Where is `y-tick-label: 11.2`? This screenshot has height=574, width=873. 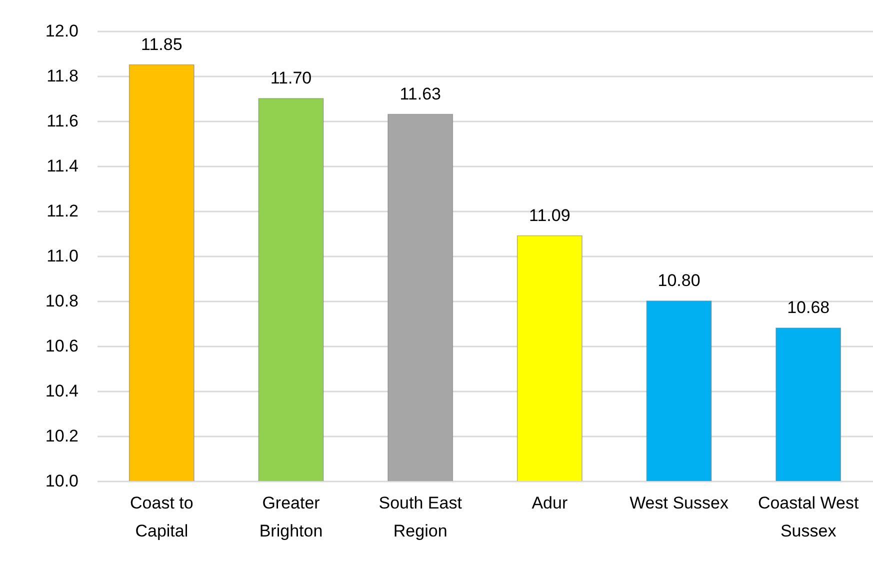
y-tick-label: 11.2 is located at coordinates (62, 211).